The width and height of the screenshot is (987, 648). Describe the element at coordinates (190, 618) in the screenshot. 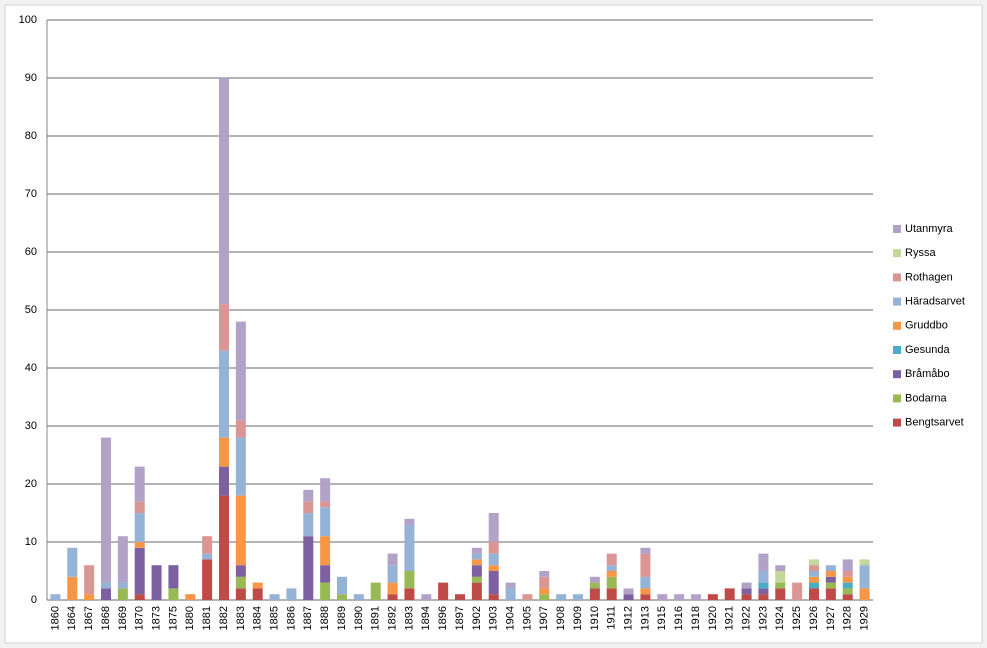

I see `x-tick-label: 1880` at that location.